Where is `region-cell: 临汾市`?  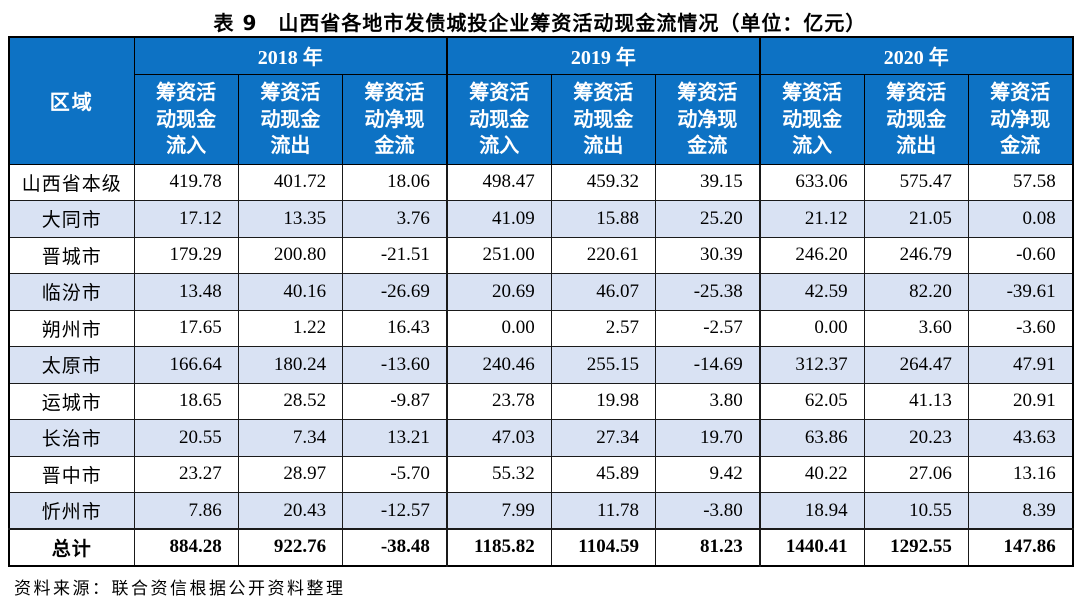 region-cell: 临汾市 is located at coordinates (71, 292).